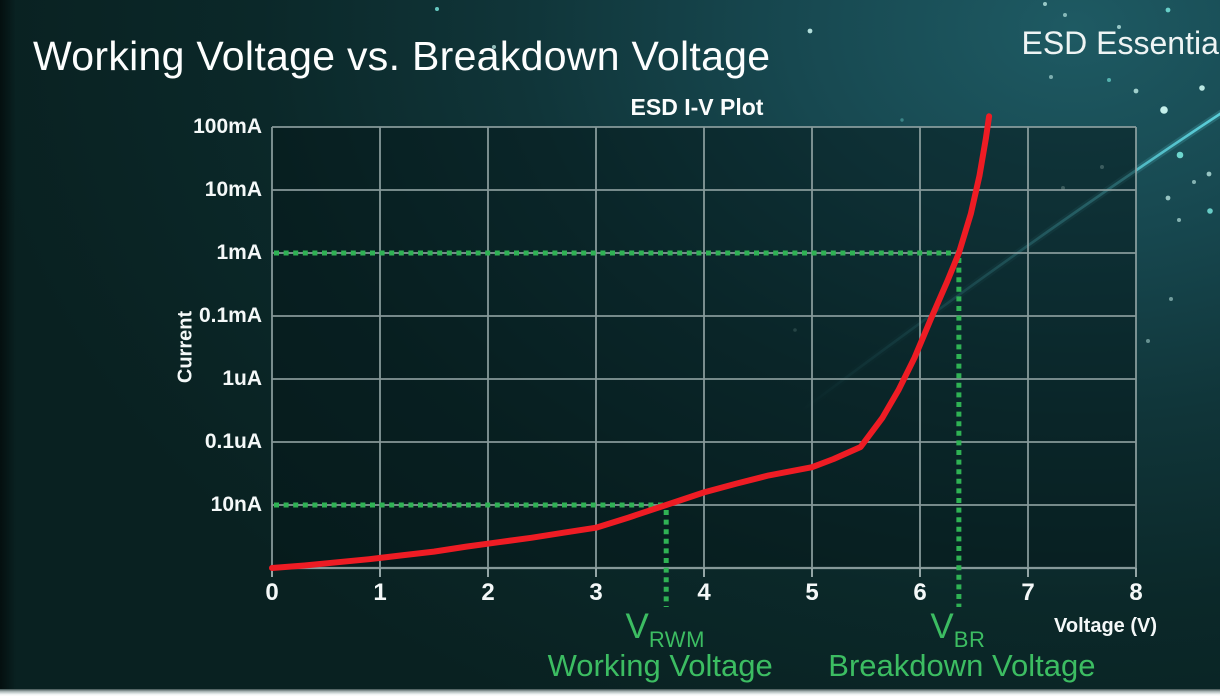  I want to click on vrwm-subscript: RWM, so click(676, 639).